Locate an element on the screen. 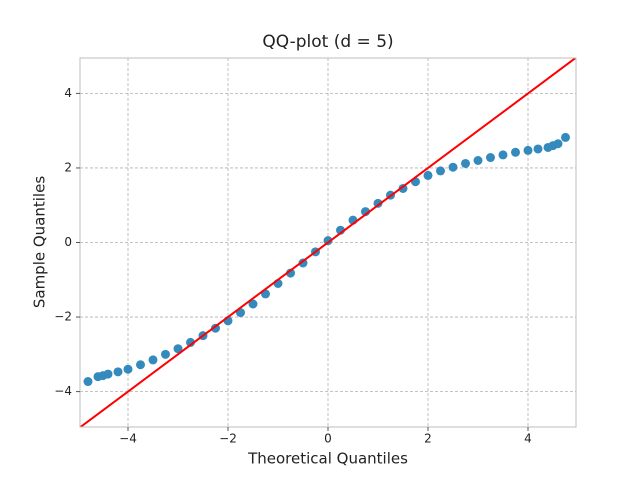 The height and width of the screenshot is (480, 640). x-tick-label: −2 is located at coordinates (228, 439).